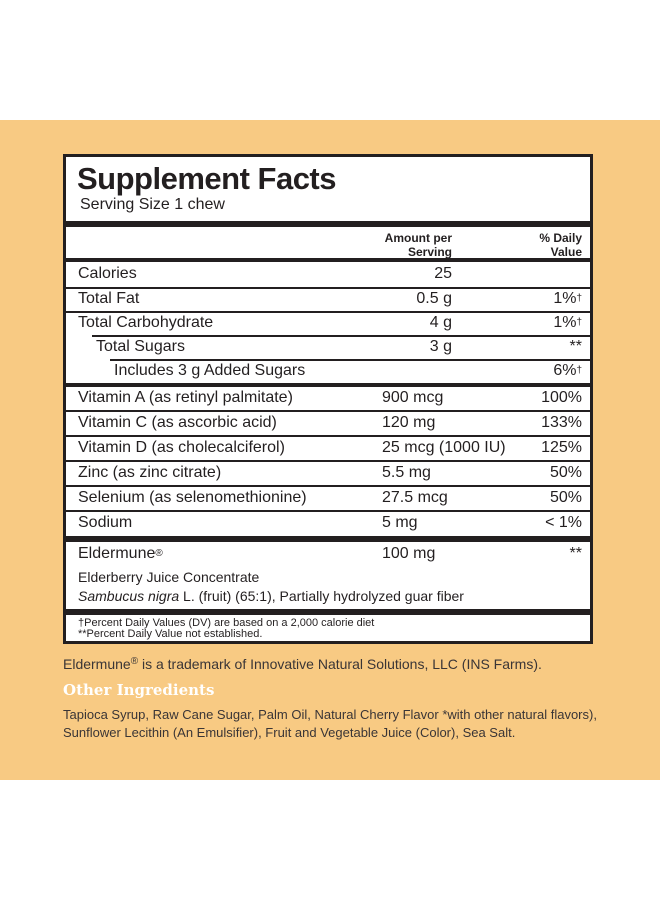 This screenshot has width=660, height=900. Describe the element at coordinates (139, 690) in the screenshot. I see `other-ingredients-title: Other Ingredients` at that location.